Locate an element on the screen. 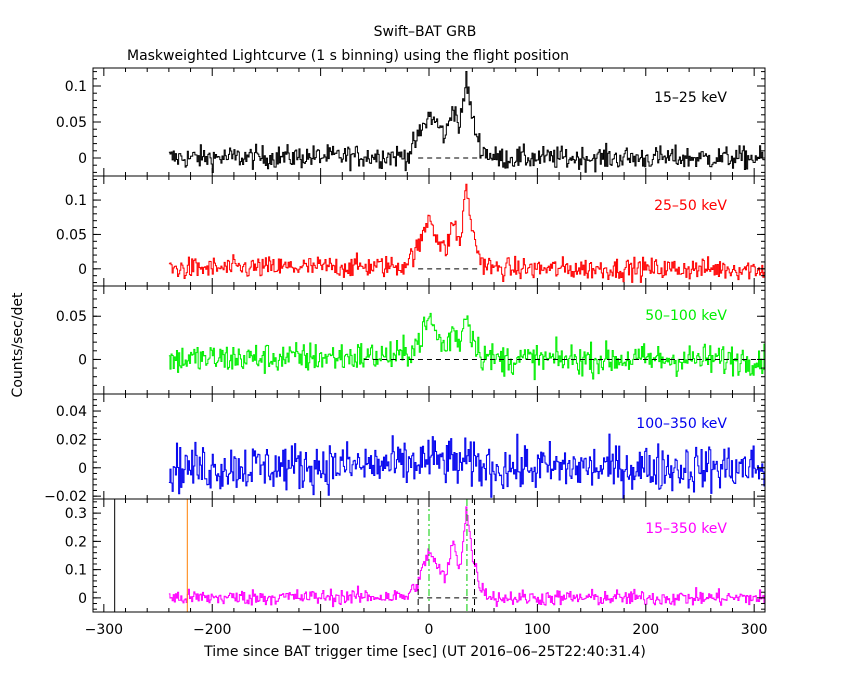 This screenshot has width=850, height=680. panel-5: 0 0.1 0.2 0.3 15–350 keV is located at coordinates (415, 555).